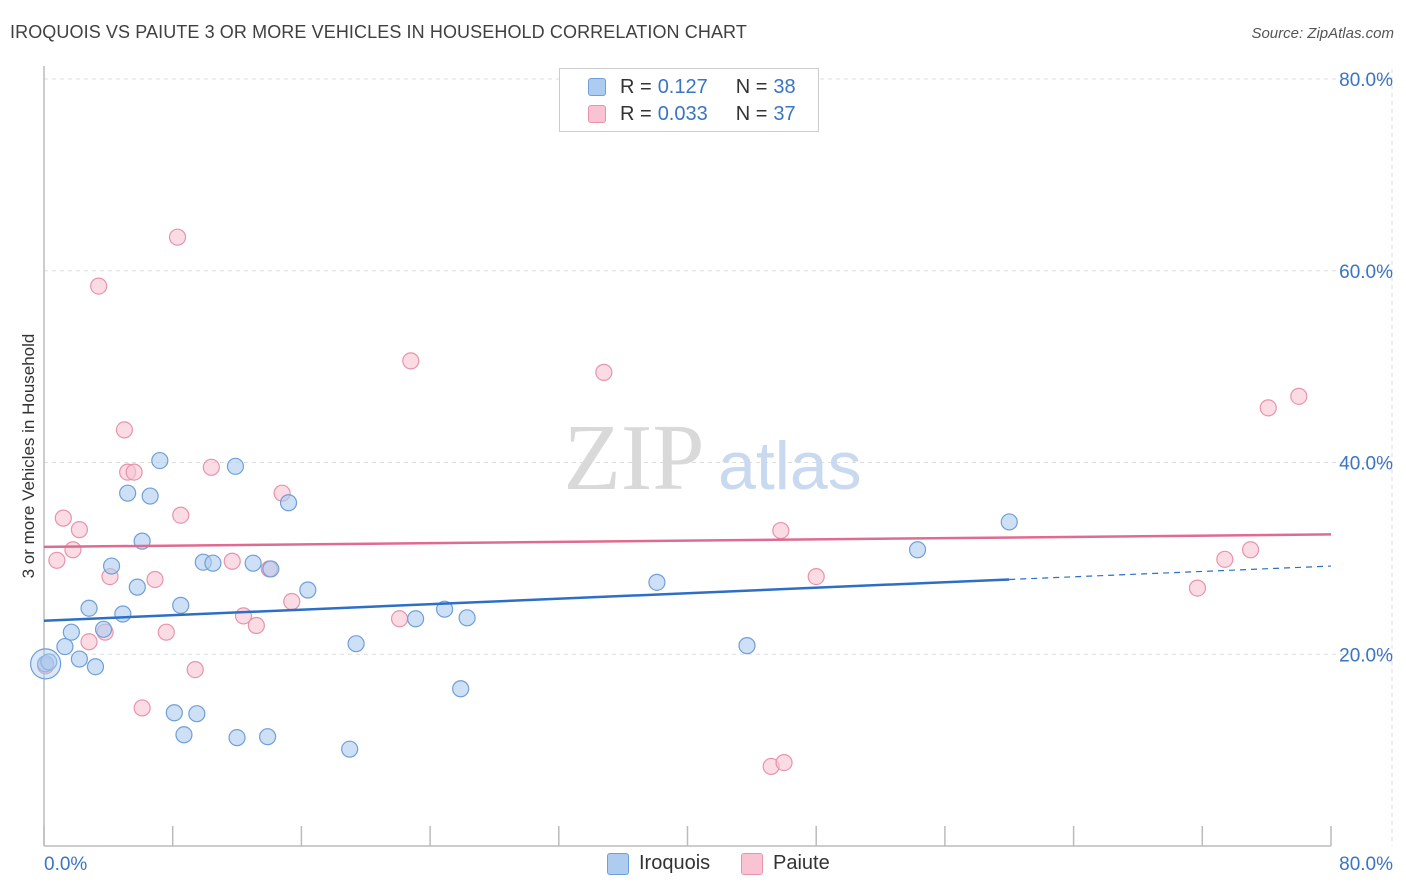 Image resolution: width=1406 pixels, height=892 pixels. I want to click on watermark-zip: ZIP, so click(634, 458).